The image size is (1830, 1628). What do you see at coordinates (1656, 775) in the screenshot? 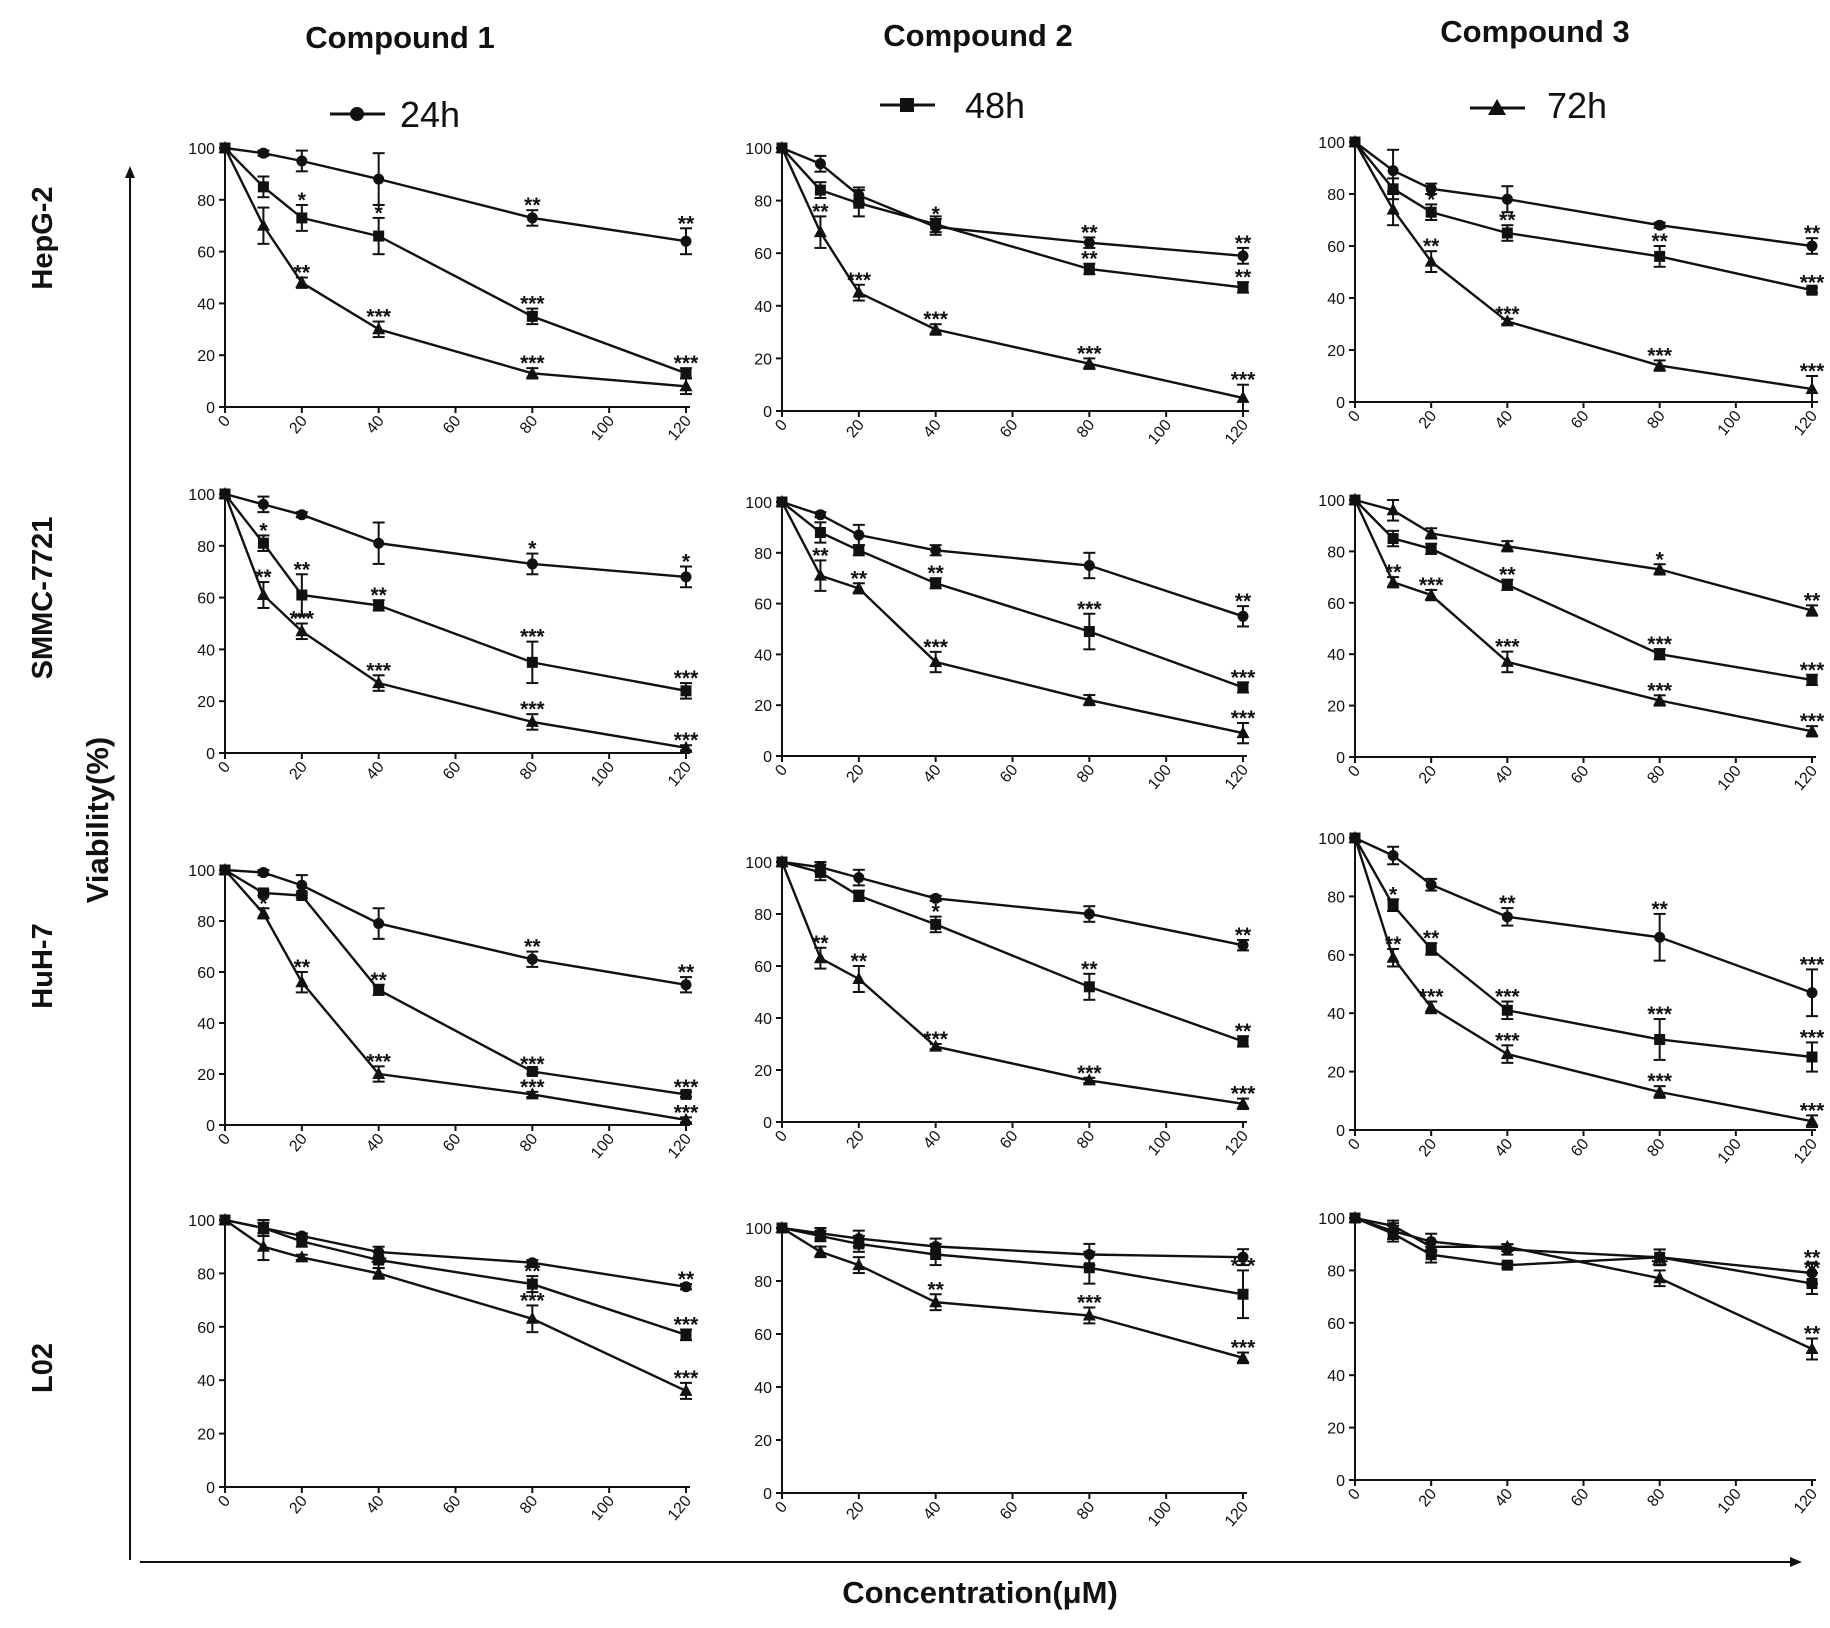
I see `x-tick-label: 80` at bounding box center [1656, 775].